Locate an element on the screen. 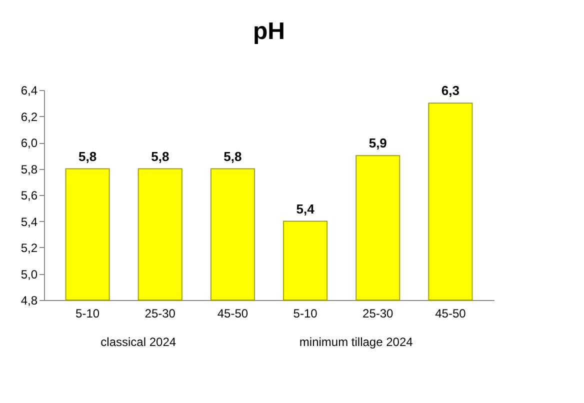 The width and height of the screenshot is (584, 403). y-tick-label: 5,6 is located at coordinates (29, 195).